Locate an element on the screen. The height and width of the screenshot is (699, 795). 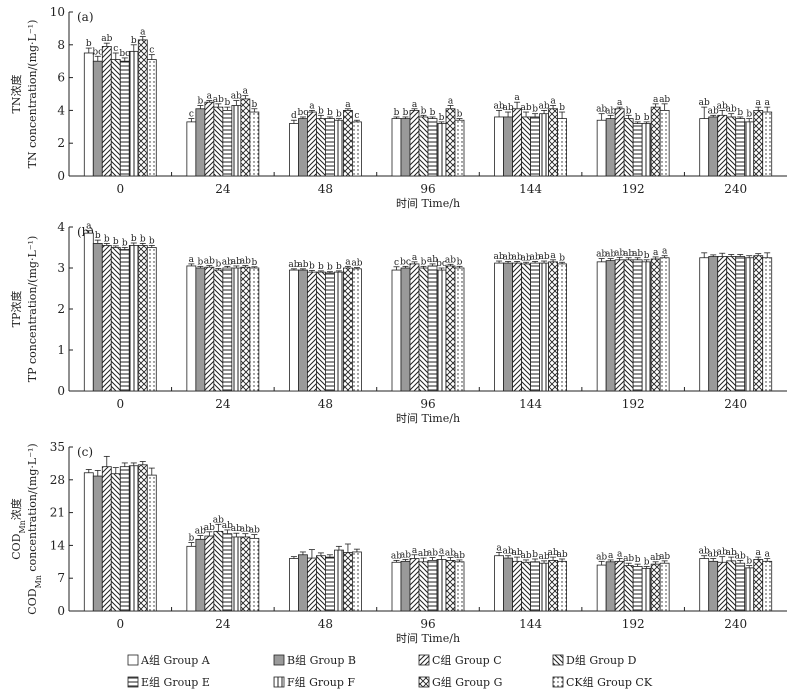
legend-item: F组 Group F is located at coordinates (314, 682).